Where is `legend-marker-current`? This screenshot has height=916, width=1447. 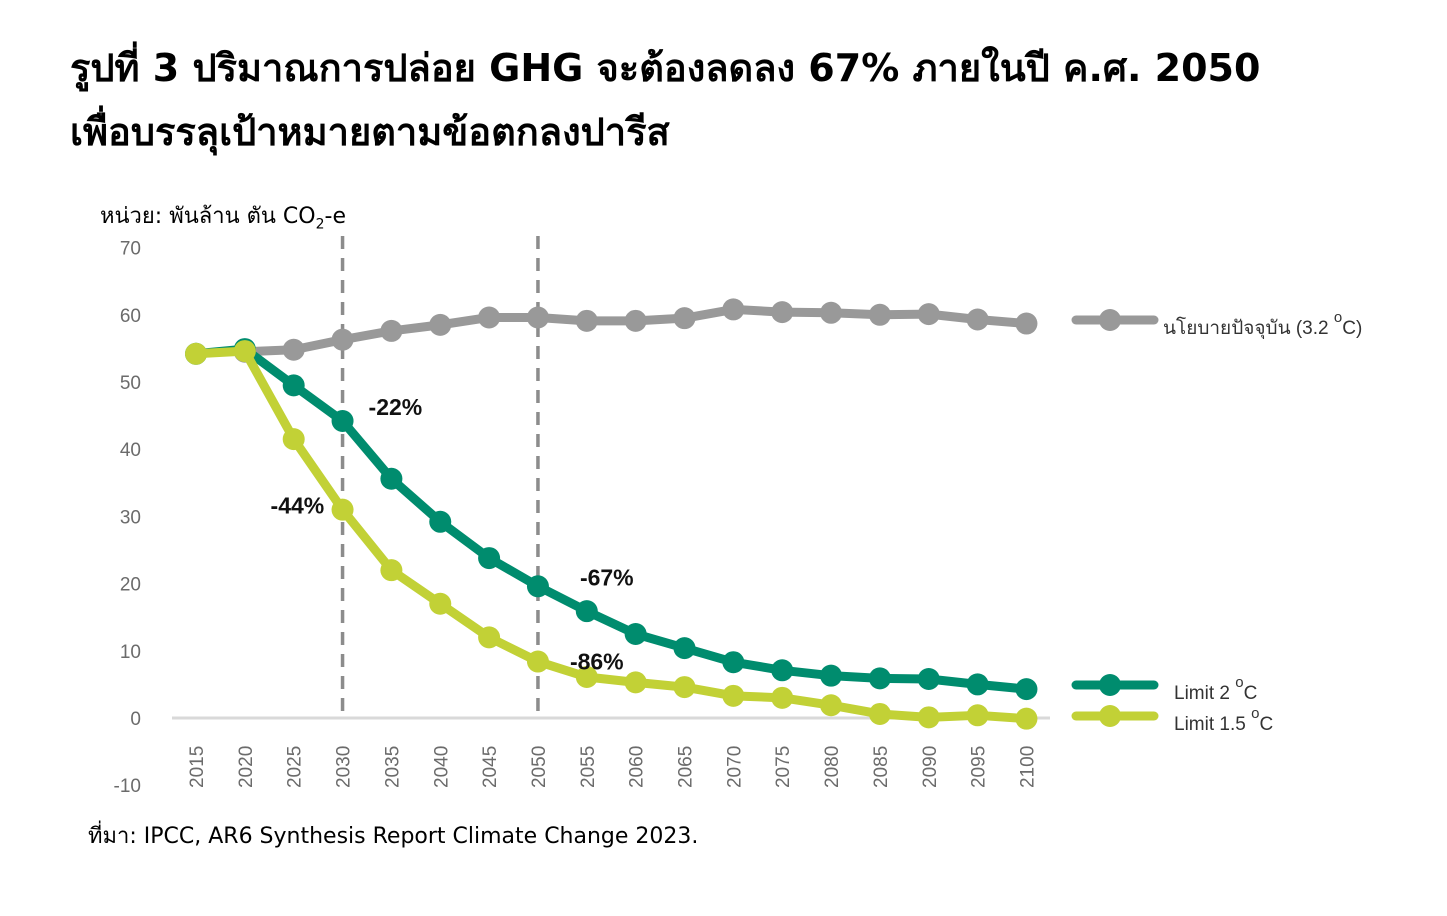 legend-marker-current is located at coordinates (1110, 320).